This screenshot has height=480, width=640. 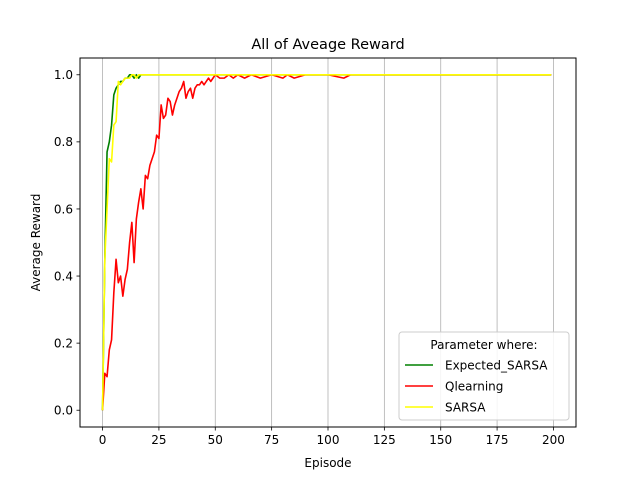 I want to click on y-axis-title: Average Reward, so click(x=36, y=243).